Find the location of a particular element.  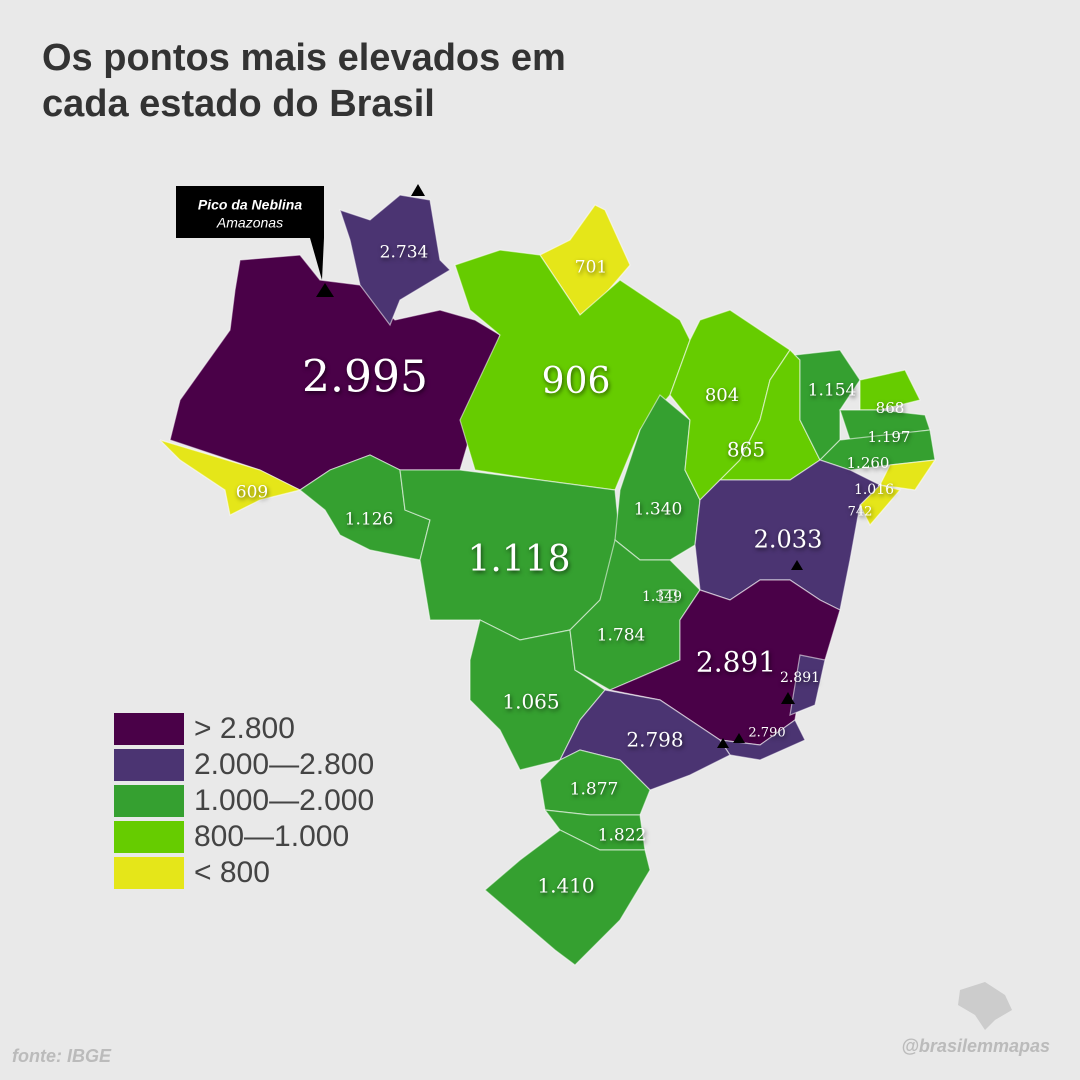

callout-box is located at coordinates (250, 212).